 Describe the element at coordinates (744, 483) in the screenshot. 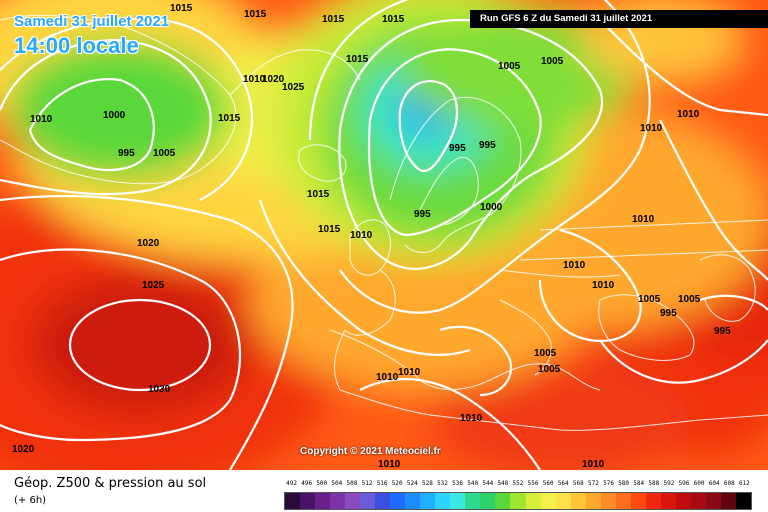

I see `legend-value: 612` at that location.